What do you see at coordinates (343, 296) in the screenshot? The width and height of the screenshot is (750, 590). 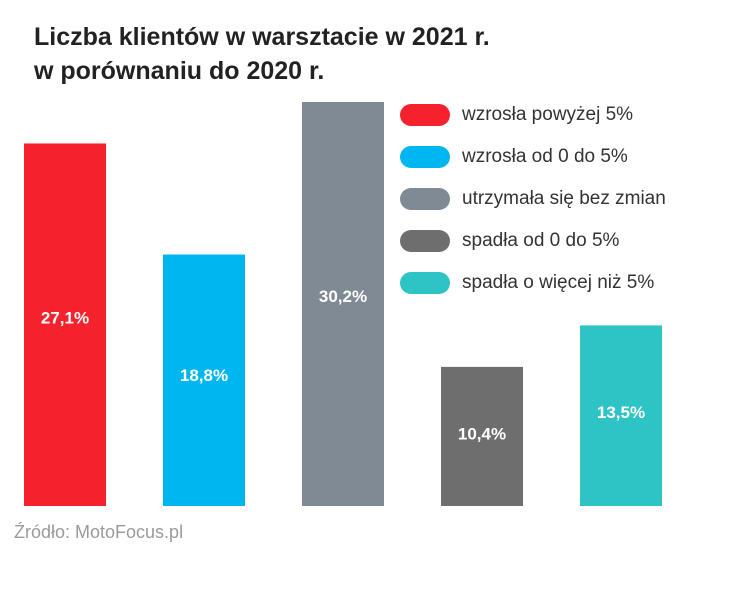 I see `bar-value-label-3: 30,2%` at bounding box center [343, 296].